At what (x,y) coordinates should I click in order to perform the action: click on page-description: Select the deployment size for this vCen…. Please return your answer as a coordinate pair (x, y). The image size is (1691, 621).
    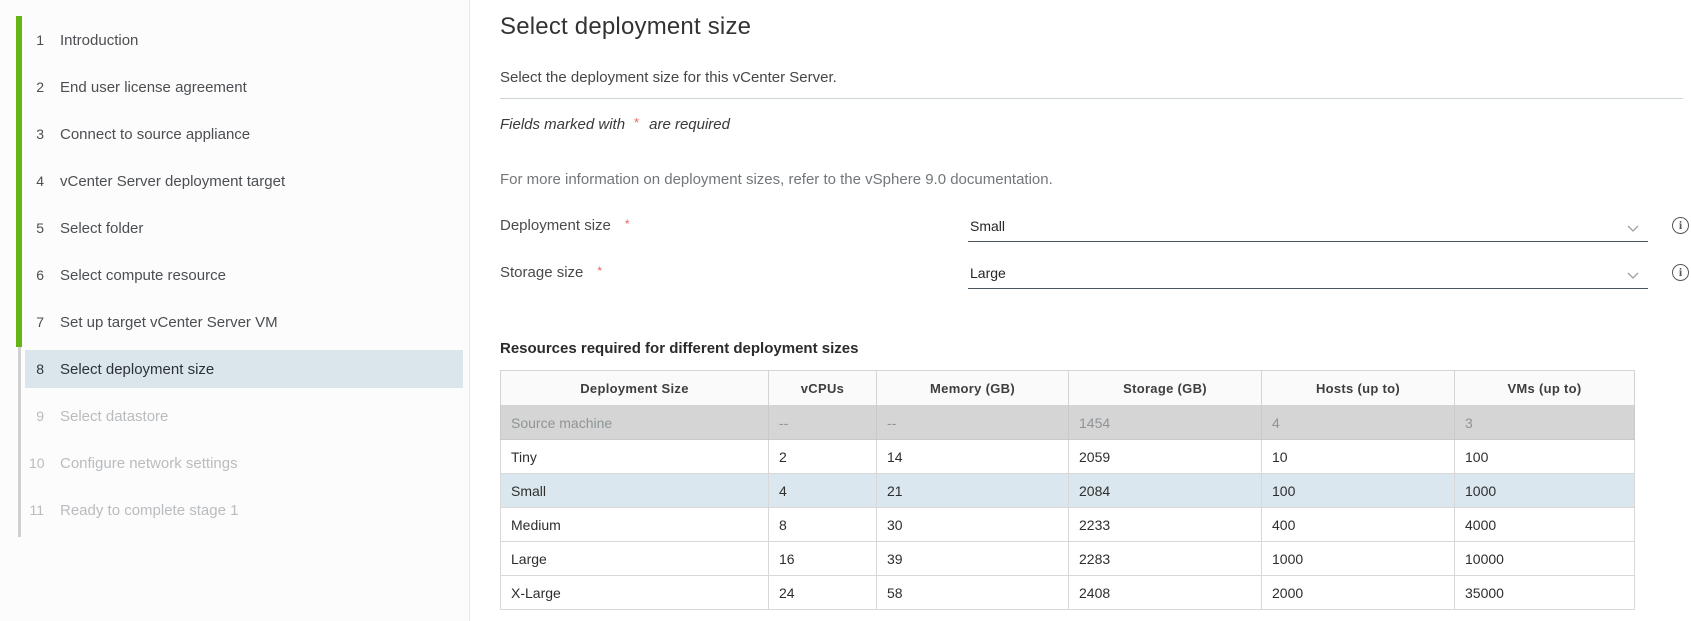
    Looking at the image, I should click on (668, 77).